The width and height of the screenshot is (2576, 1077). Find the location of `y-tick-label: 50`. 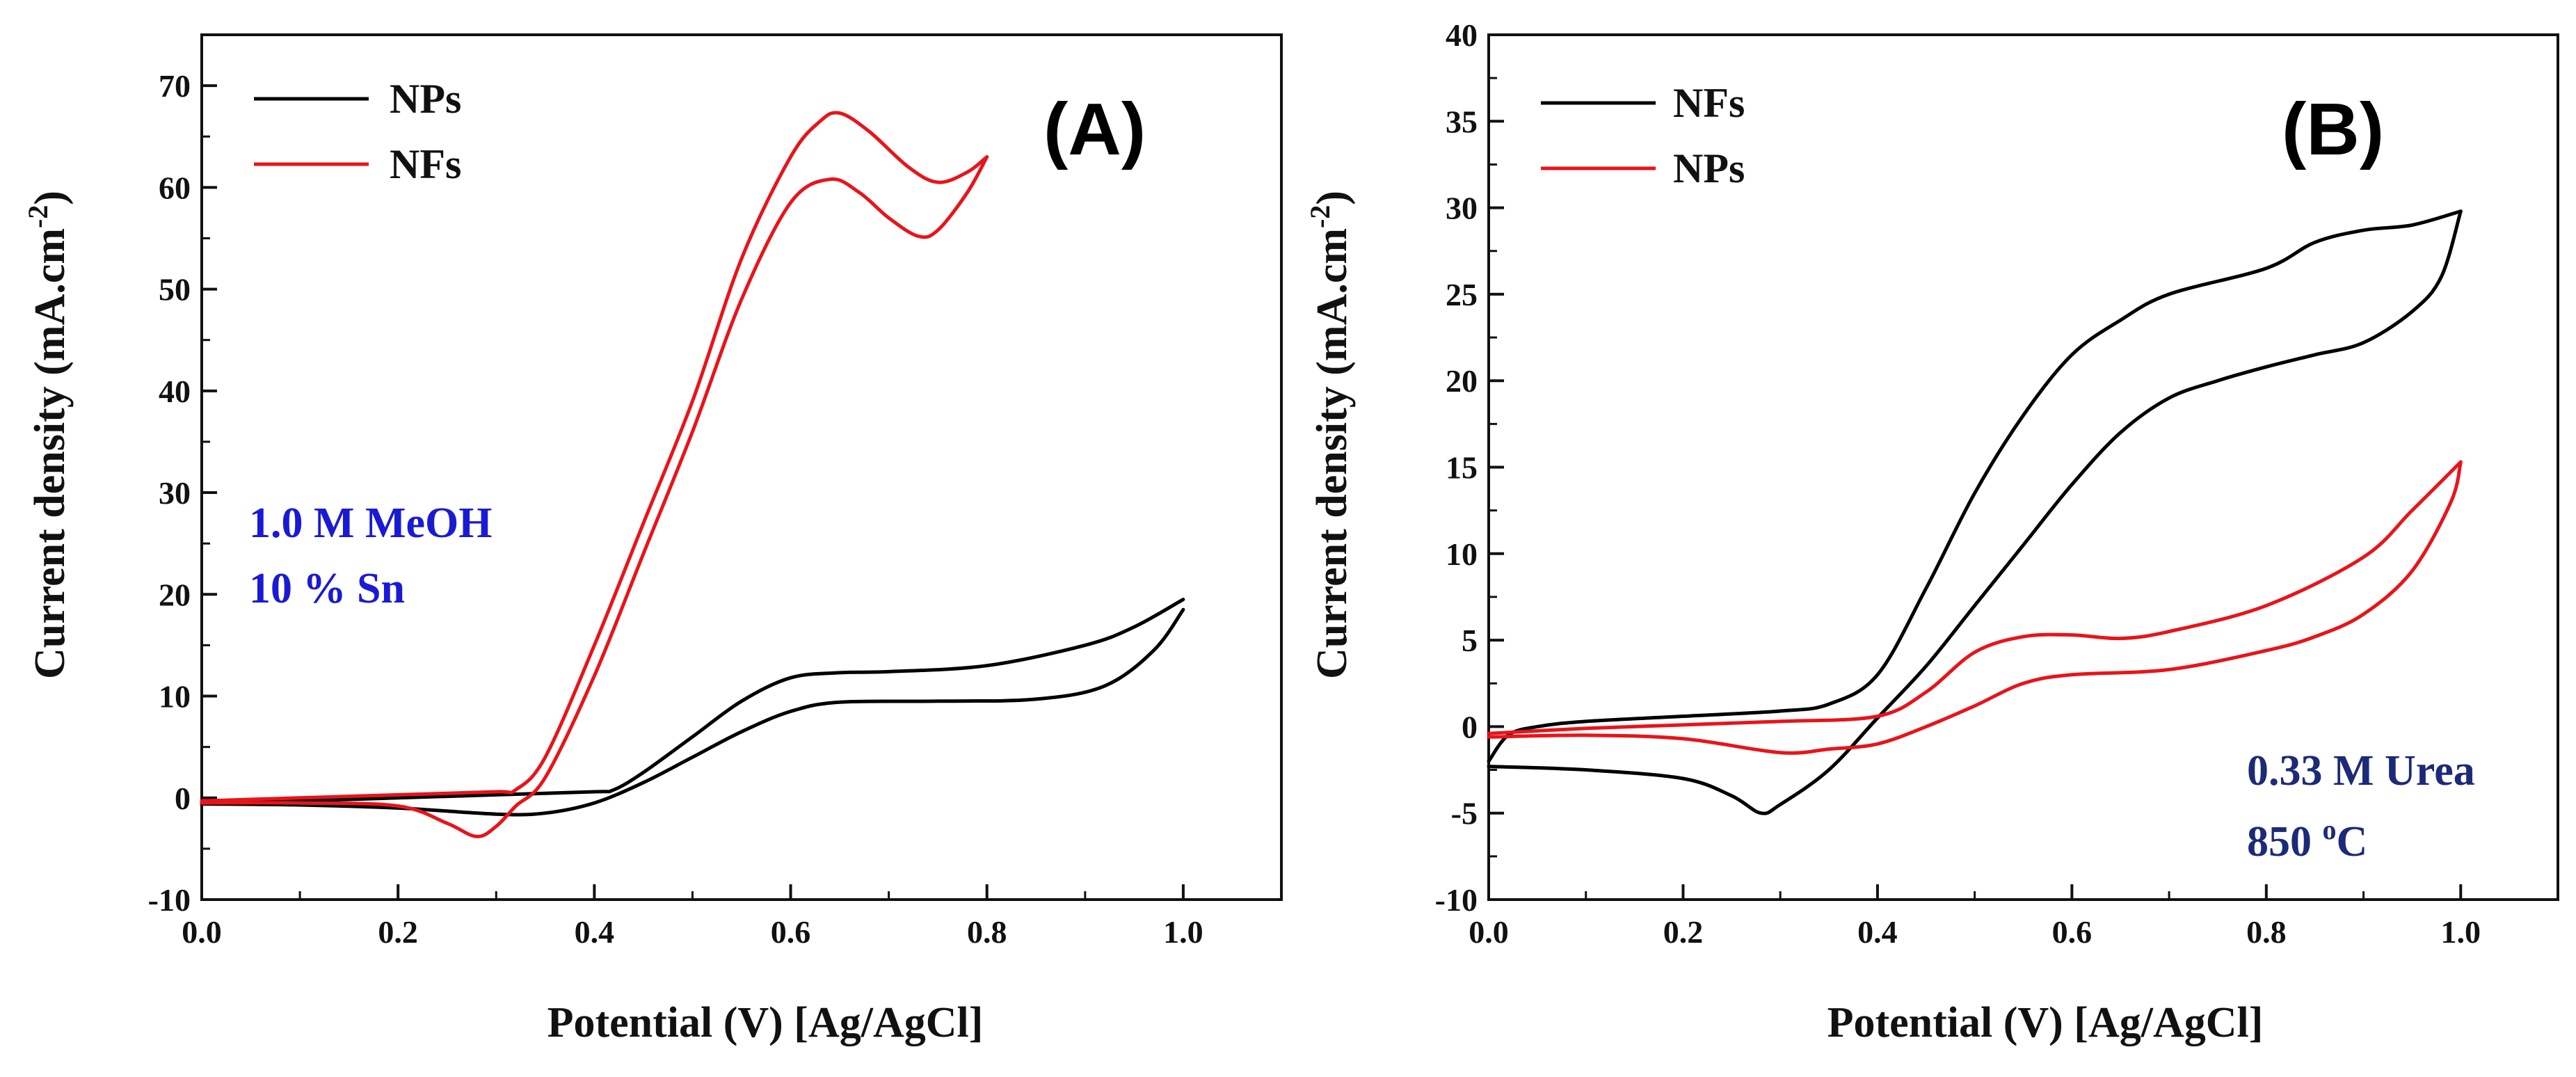

y-tick-label: 50 is located at coordinates (175, 290).